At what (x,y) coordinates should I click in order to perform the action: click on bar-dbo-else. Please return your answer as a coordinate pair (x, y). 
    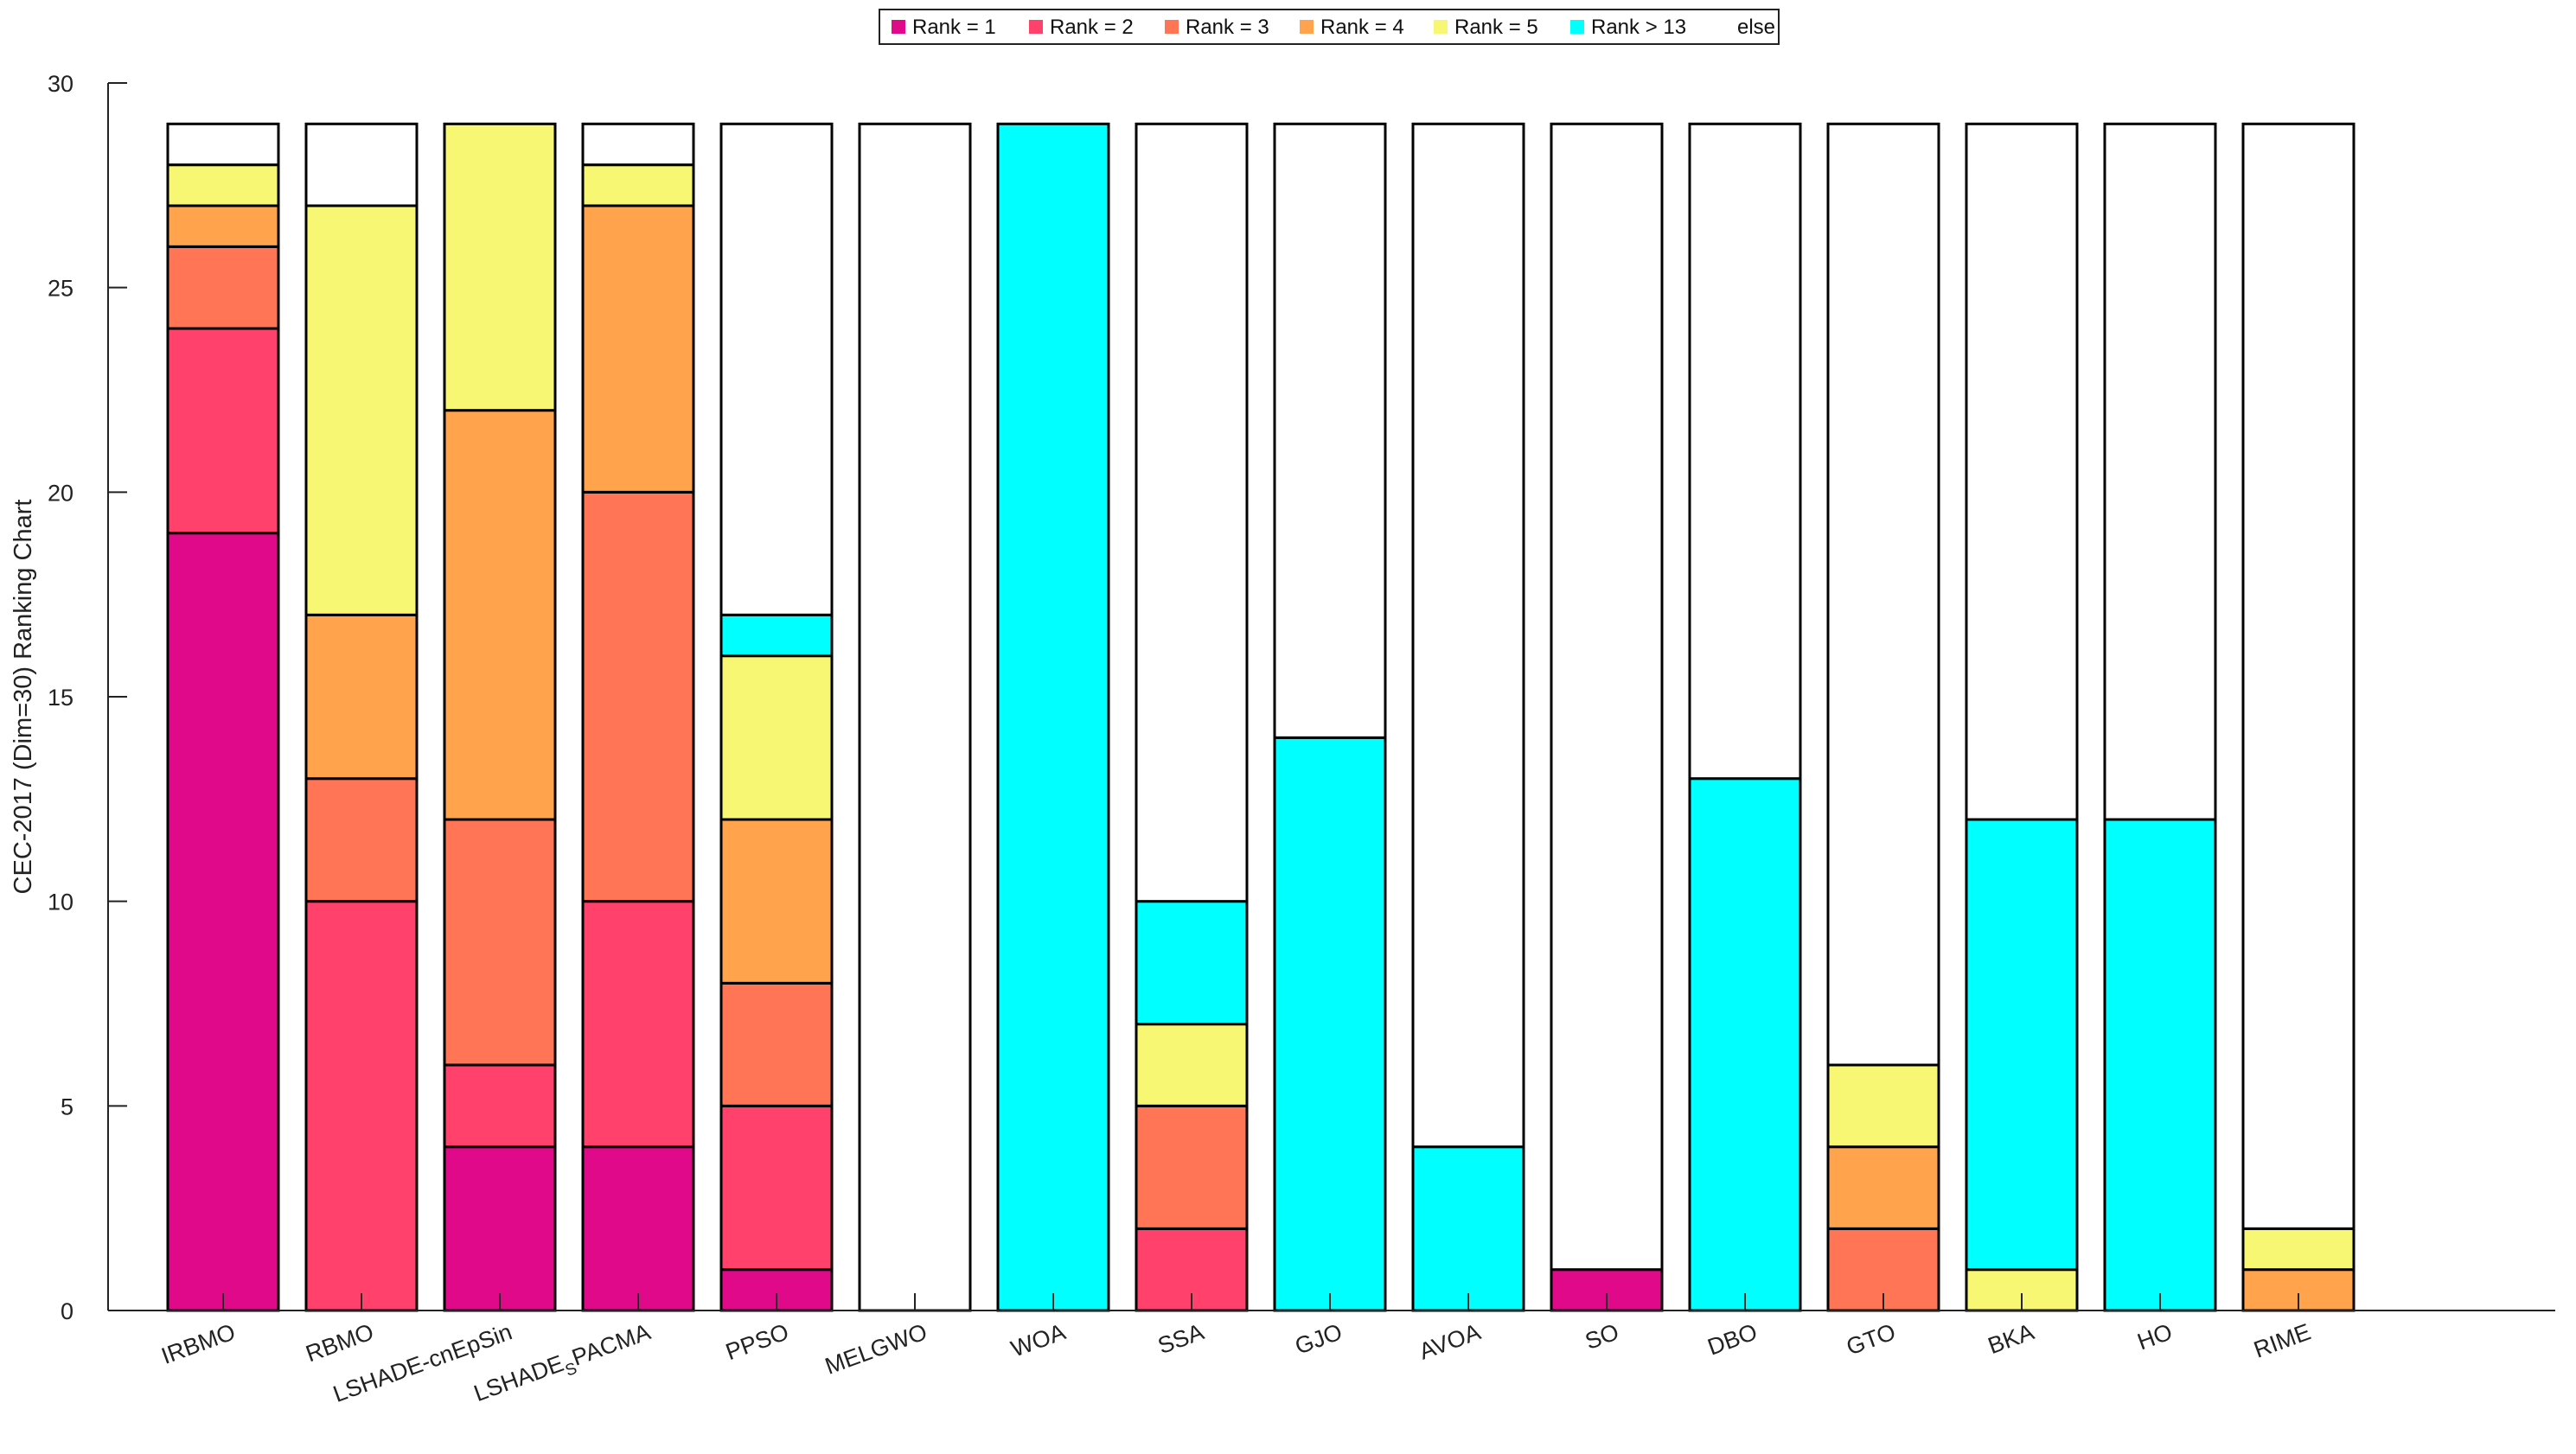
    Looking at the image, I should click on (1745, 451).